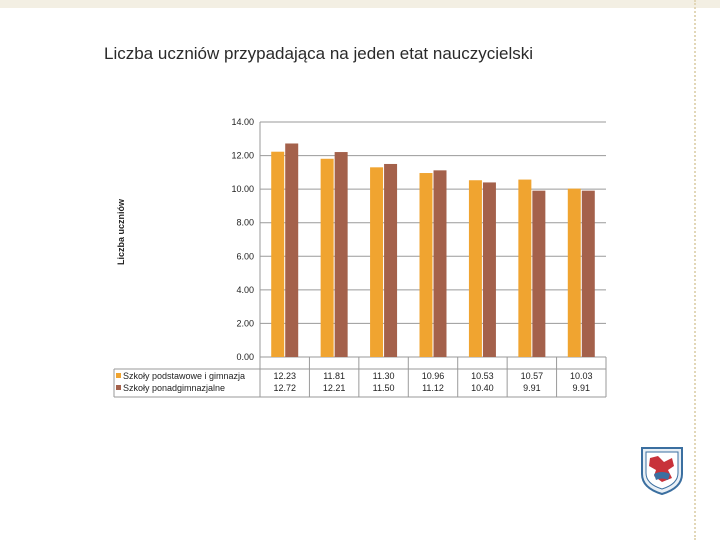 The image size is (720, 540). I want to click on data-label: 10.96, so click(433, 376).